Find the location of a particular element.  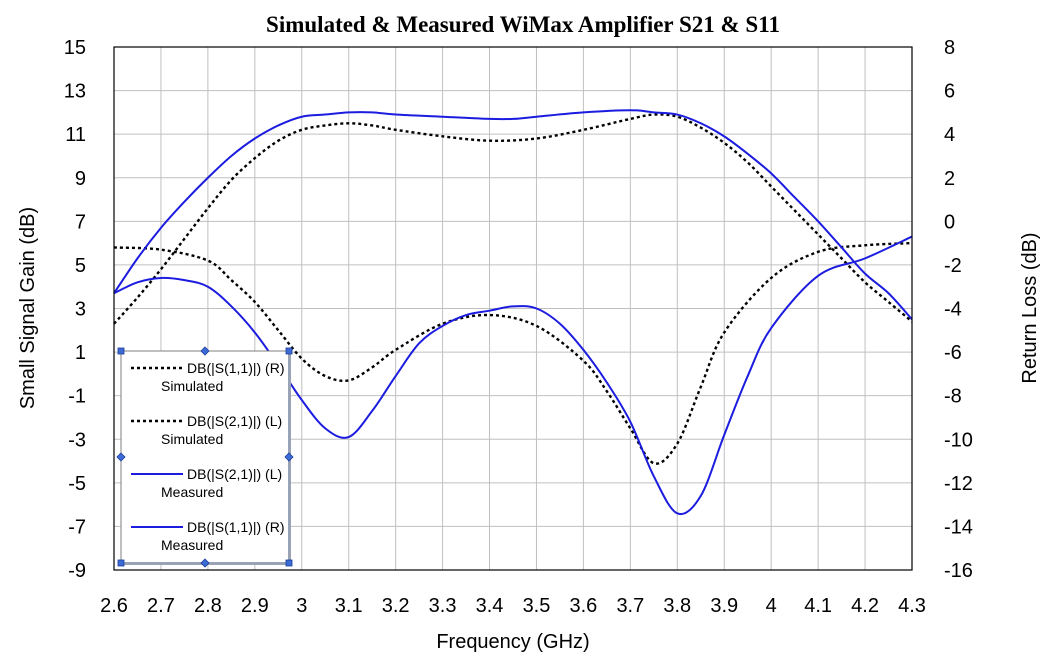

legend-selection-handles is located at coordinates (205, 457).